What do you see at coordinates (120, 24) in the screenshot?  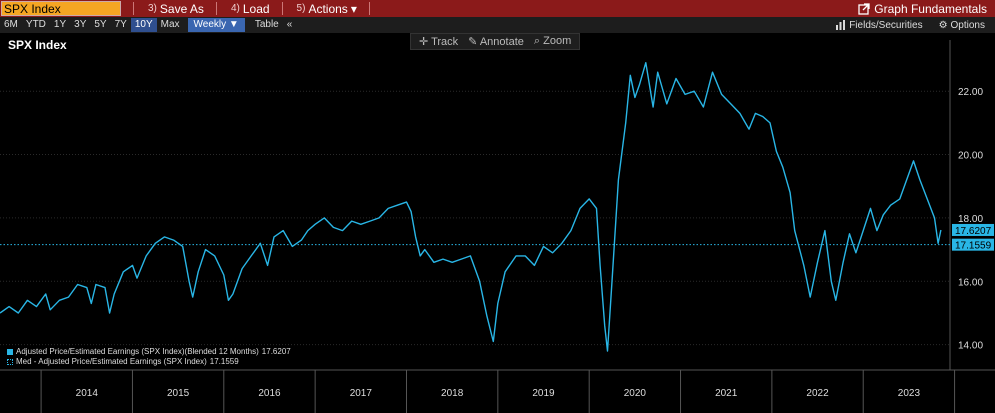 I see `range-7y-button: 7Y` at bounding box center [120, 24].